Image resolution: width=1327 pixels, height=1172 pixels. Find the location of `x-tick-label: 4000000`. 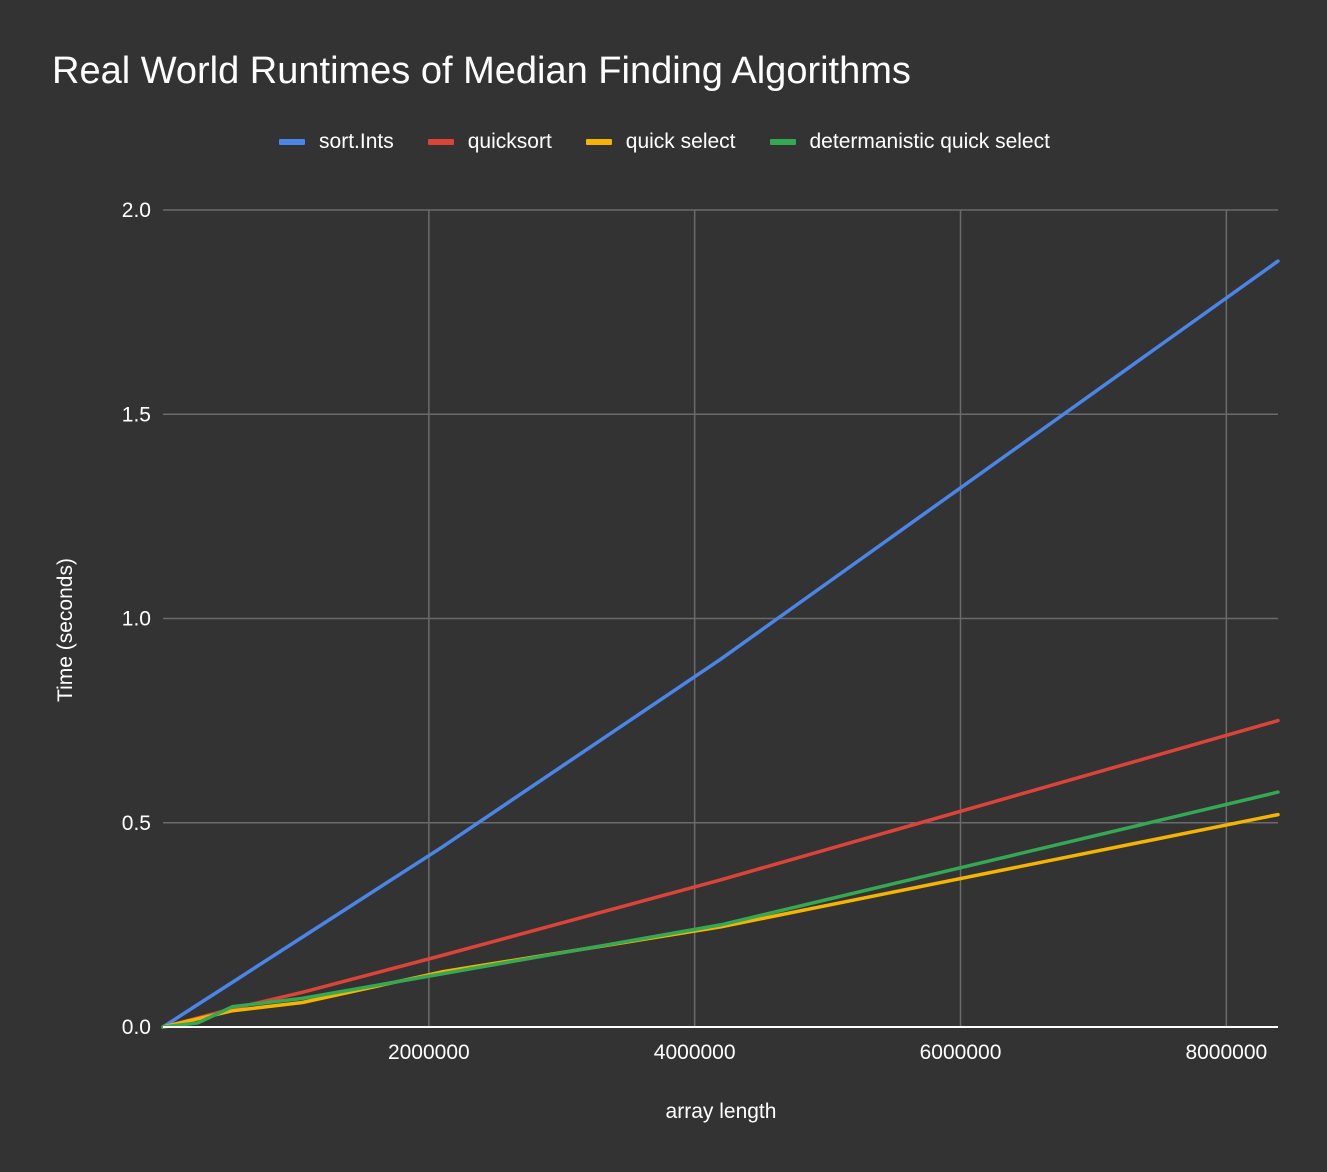

x-tick-label: 4000000 is located at coordinates (695, 1052).